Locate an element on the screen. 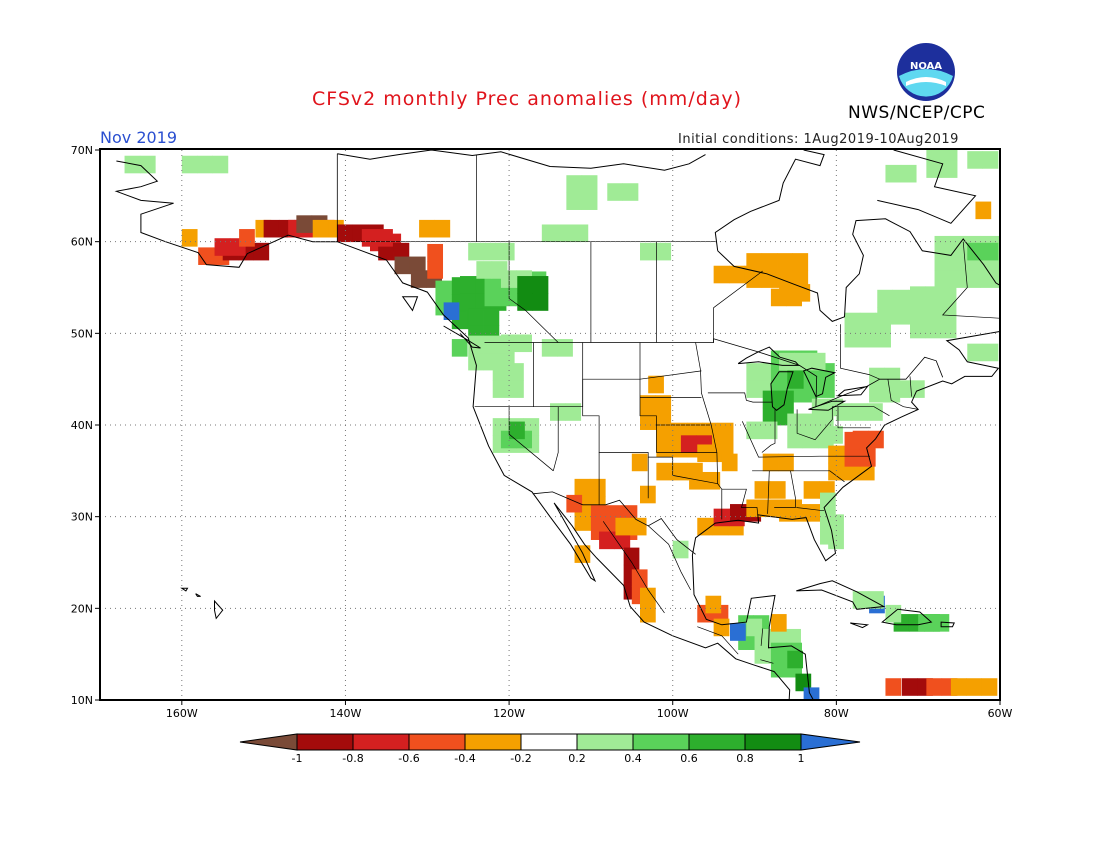 The image size is (1100, 850). chart-title: CFSv2 monthly Prec anomalies (mm/day) is located at coordinates (527, 99).